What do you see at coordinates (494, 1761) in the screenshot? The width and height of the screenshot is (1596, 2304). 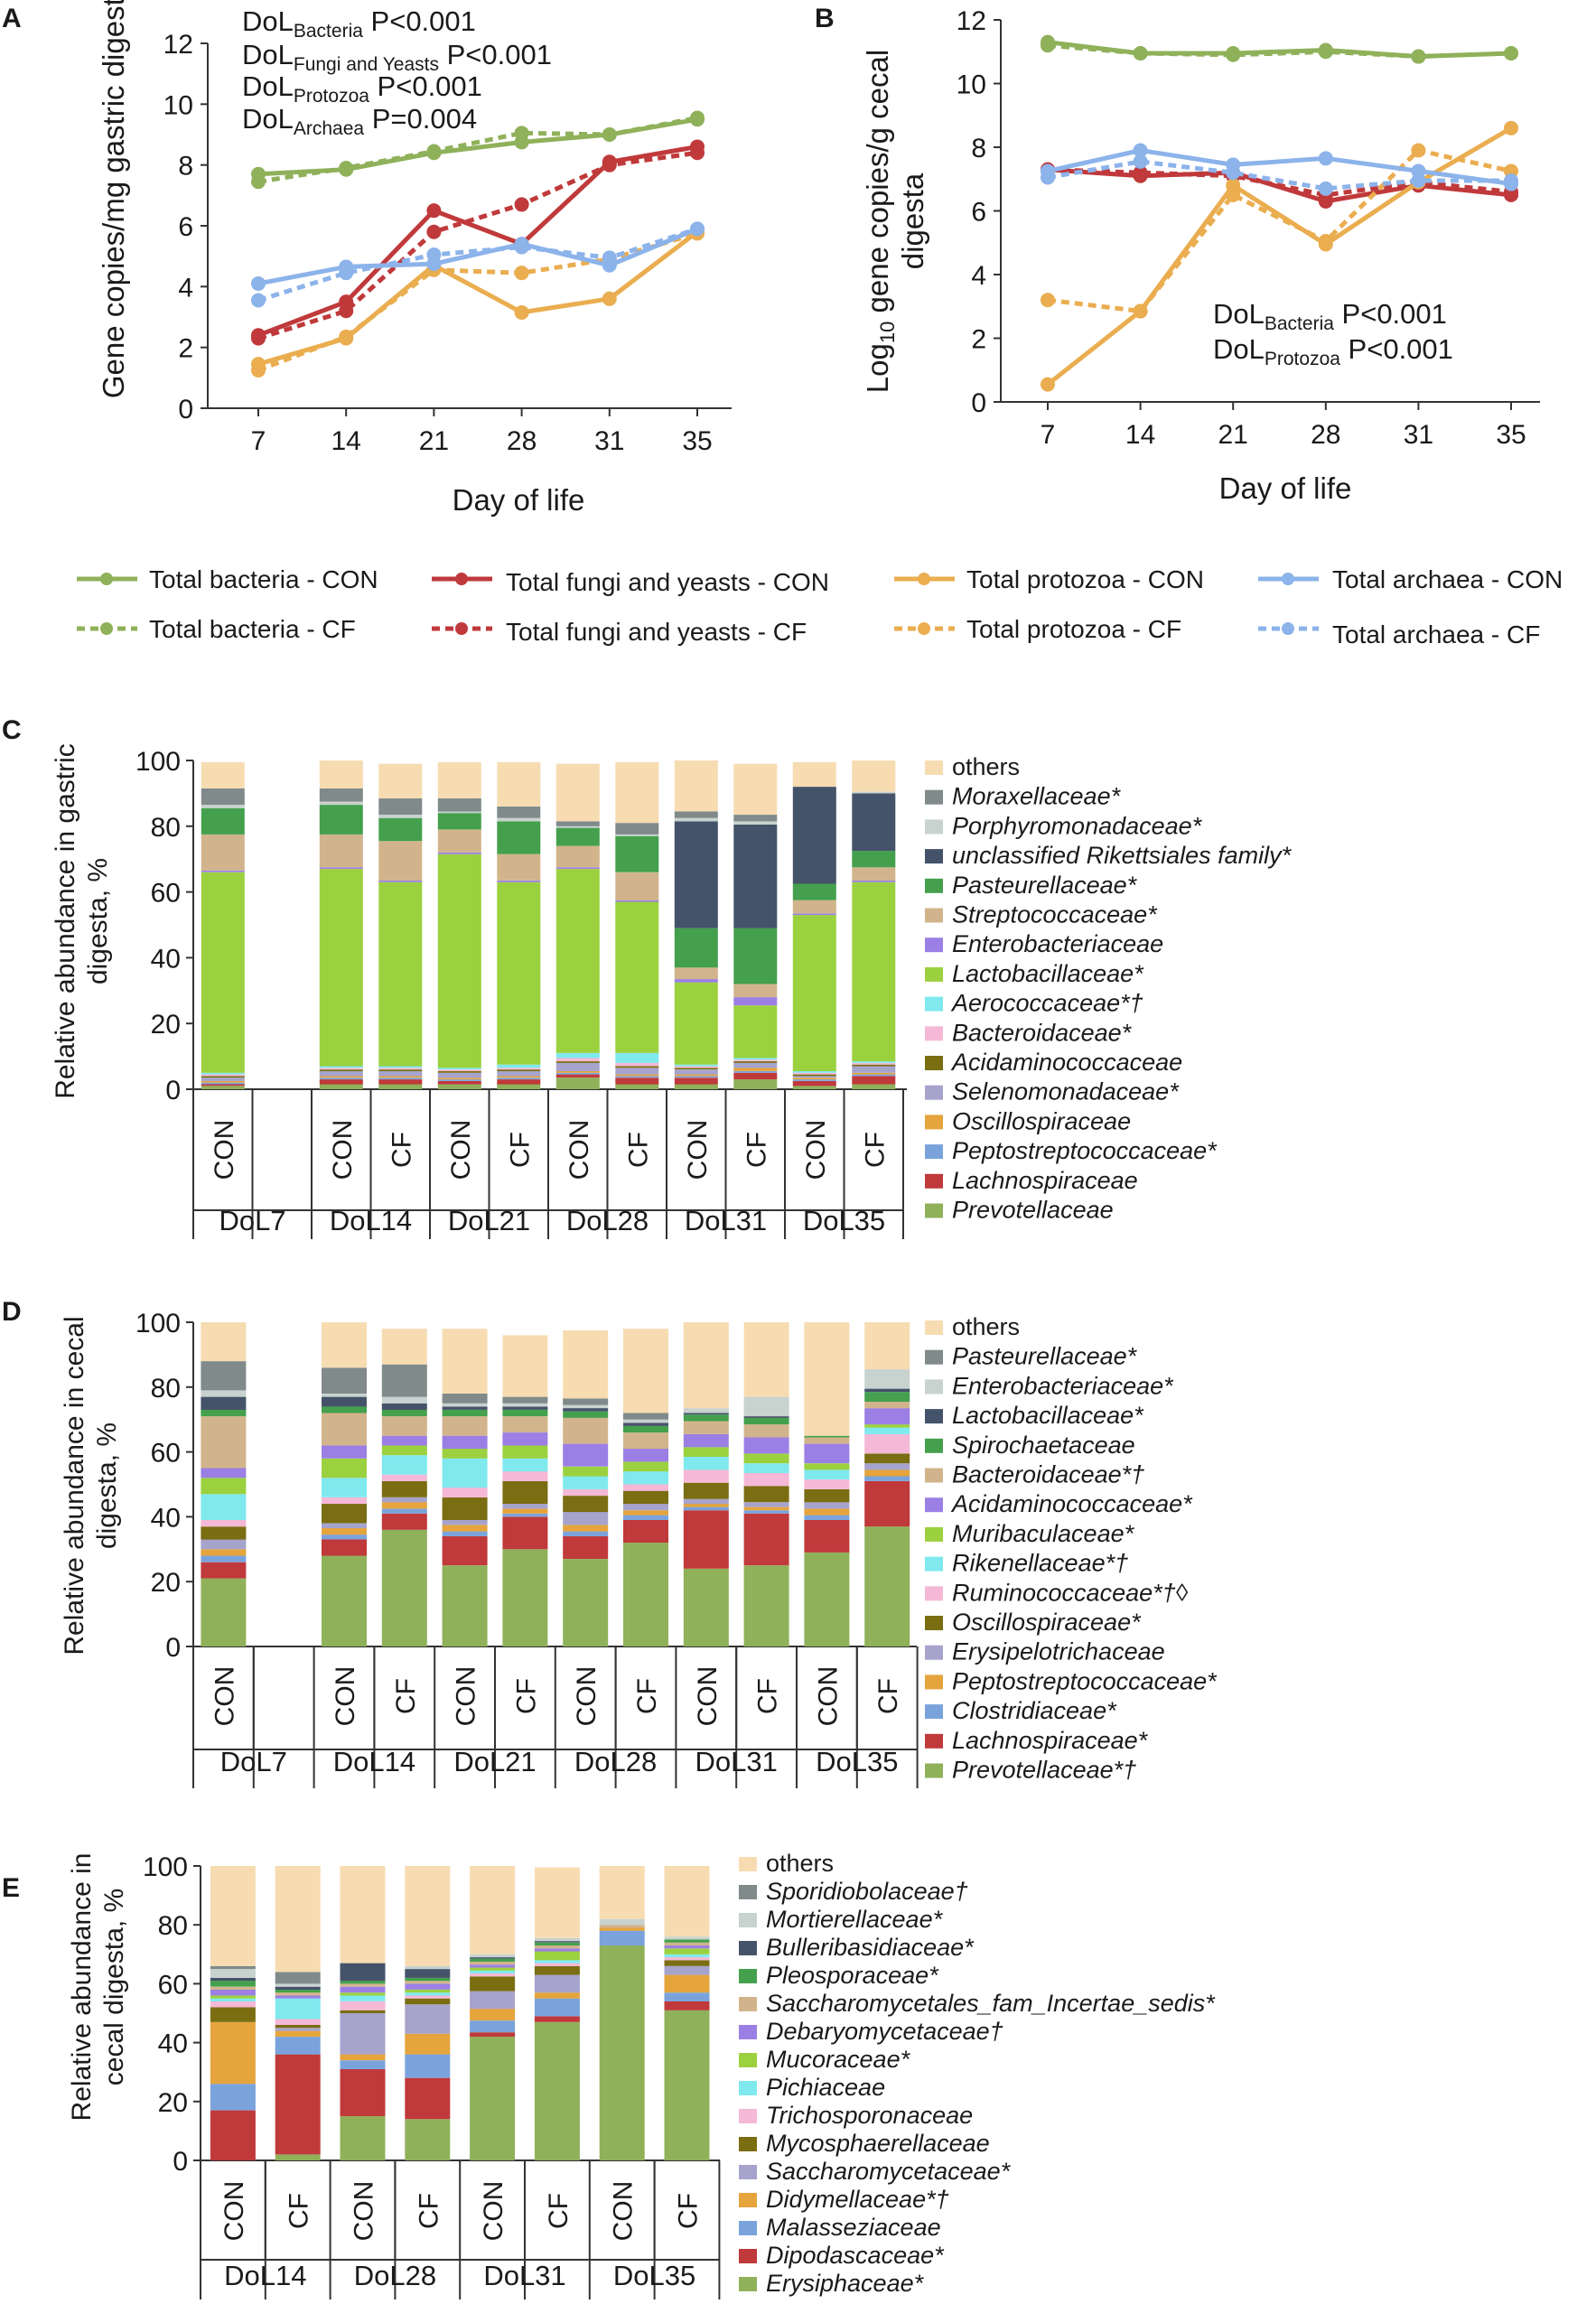 I see `group-label: DoL21` at bounding box center [494, 1761].